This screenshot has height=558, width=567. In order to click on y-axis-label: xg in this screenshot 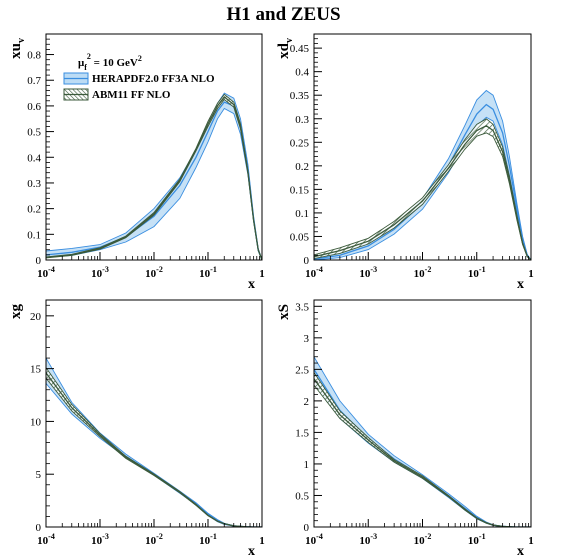, I will do `click(16, 312)`.